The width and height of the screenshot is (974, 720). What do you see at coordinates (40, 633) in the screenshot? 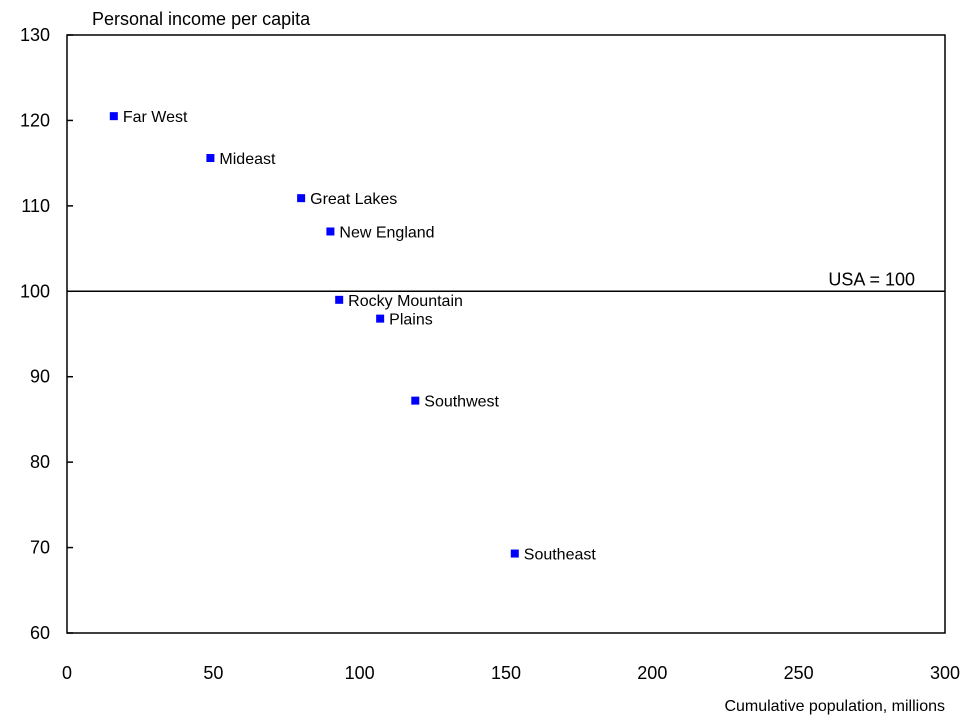
I see `y-tick-label: 60` at bounding box center [40, 633].